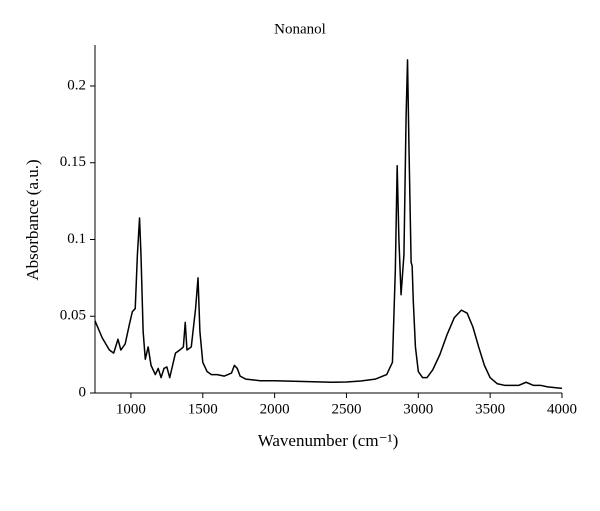 The width and height of the screenshot is (600, 511). What do you see at coordinates (490, 409) in the screenshot?
I see `x-tick-label: 3500` at bounding box center [490, 409].